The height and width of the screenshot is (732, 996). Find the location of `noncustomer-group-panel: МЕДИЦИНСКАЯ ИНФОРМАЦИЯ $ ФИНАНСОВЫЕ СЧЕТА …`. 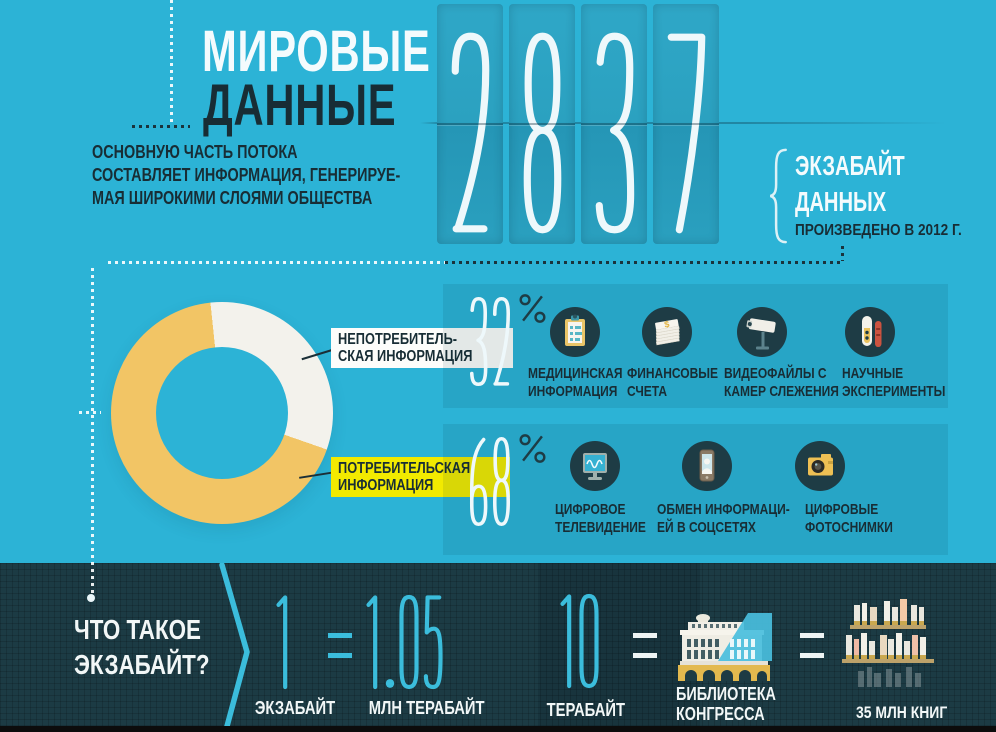

noncustomer-group-panel: МЕДИЦИНСКАЯ ИНФОРМАЦИЯ $ ФИНАНСОВЫЕ СЧЕТА … is located at coordinates (695, 346).